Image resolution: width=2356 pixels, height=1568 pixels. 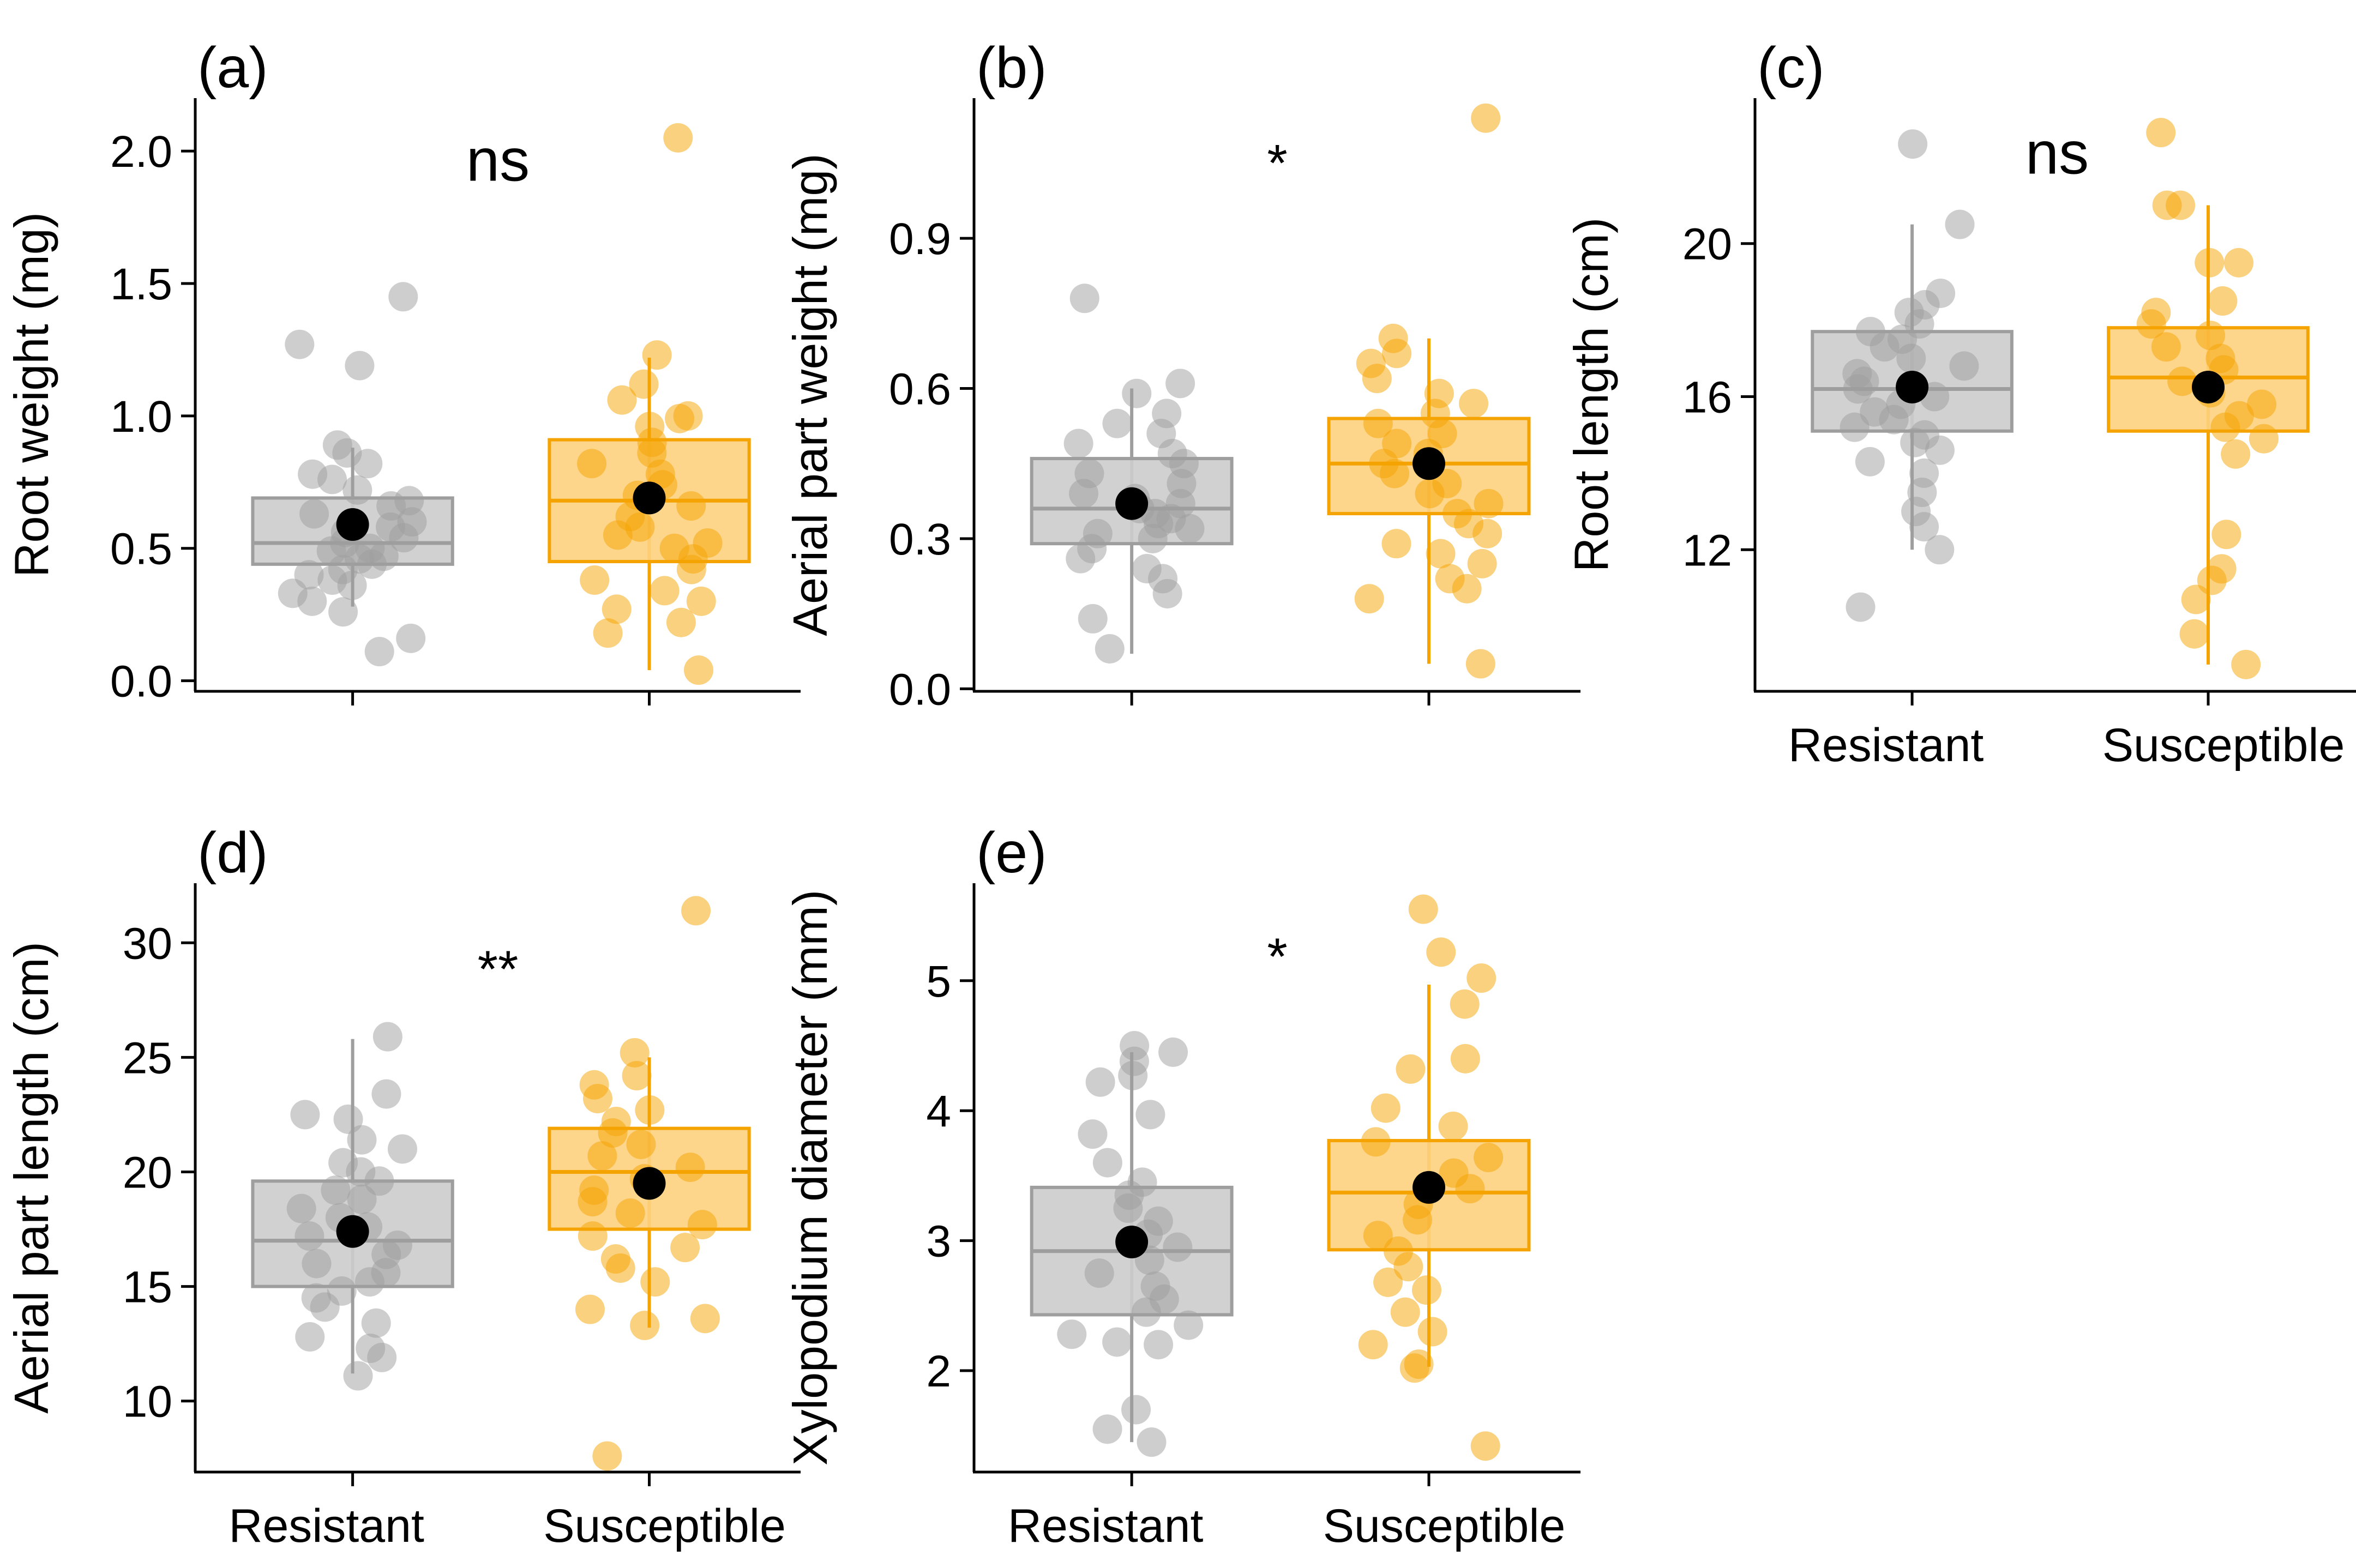 What do you see at coordinates (1707, 550) in the screenshot?
I see `y-tick-label: 12` at bounding box center [1707, 550].